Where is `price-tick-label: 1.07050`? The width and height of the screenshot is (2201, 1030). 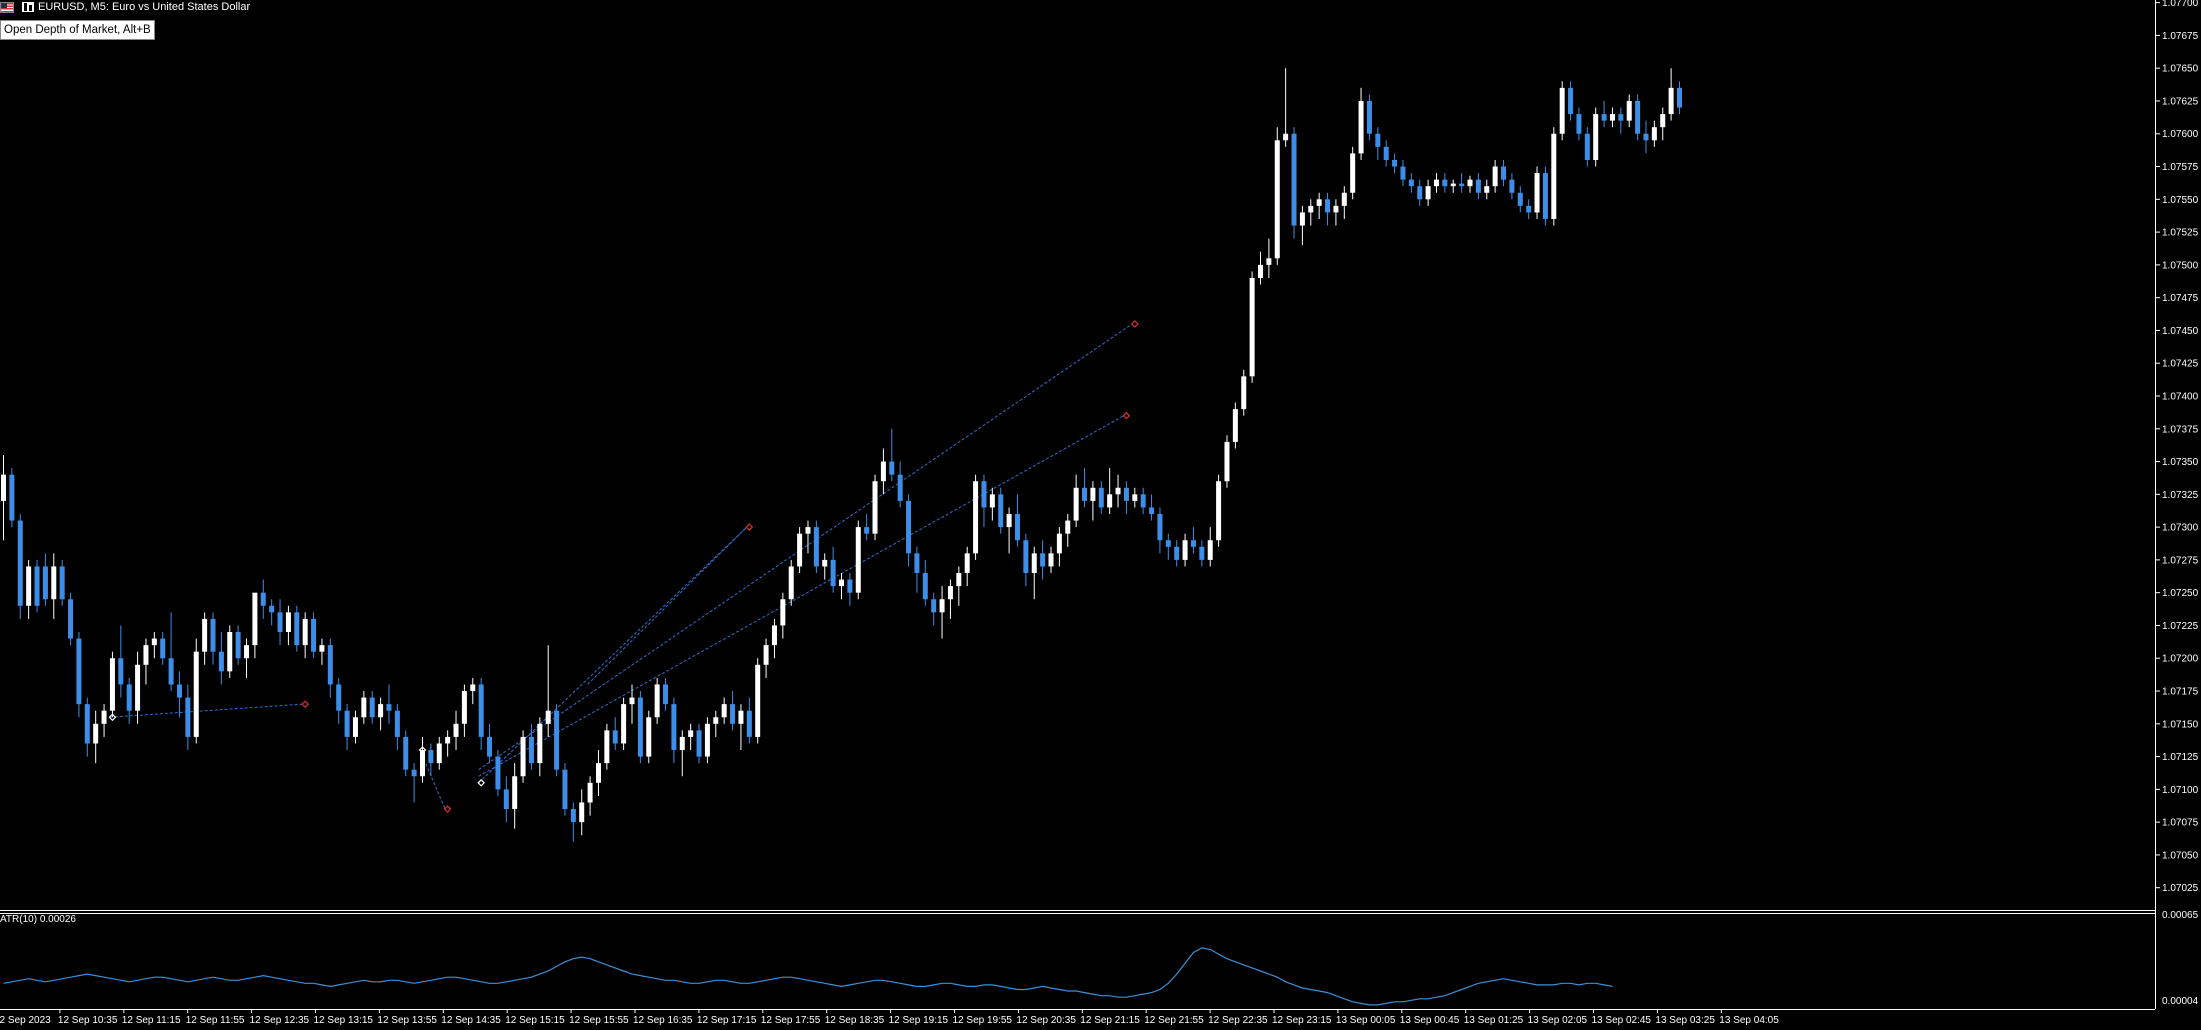 price-tick-label: 1.07050 is located at coordinates (2180, 855).